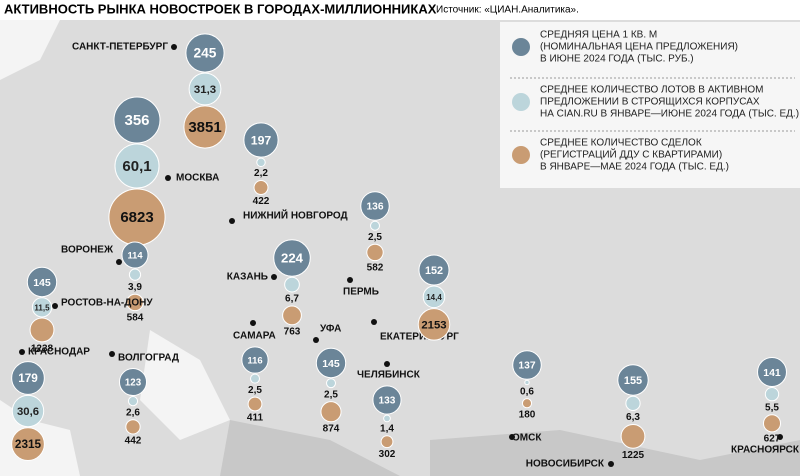 The height and width of the screenshot is (476, 800). Describe the element at coordinates (375, 267) in the screenshot. I see `deals-label: 582` at that location.